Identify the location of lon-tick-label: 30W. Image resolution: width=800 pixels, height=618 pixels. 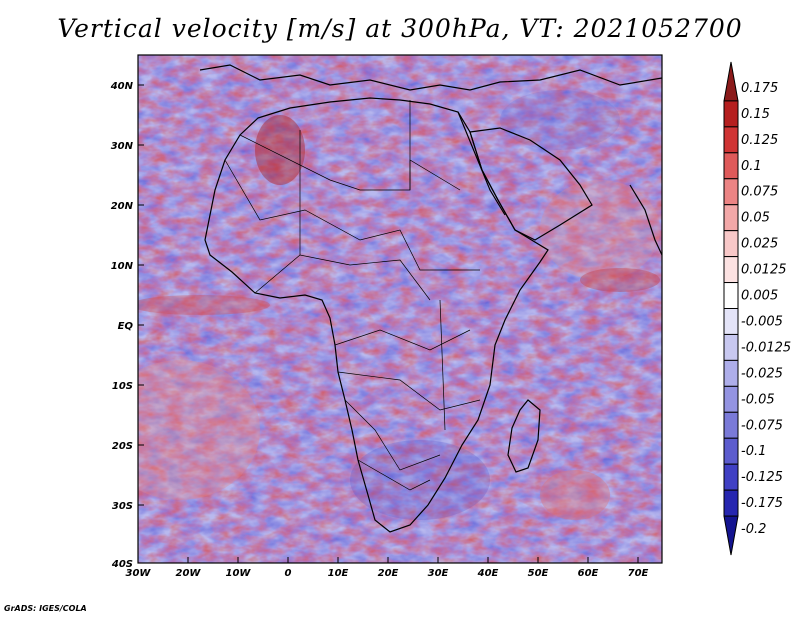
(139, 573).